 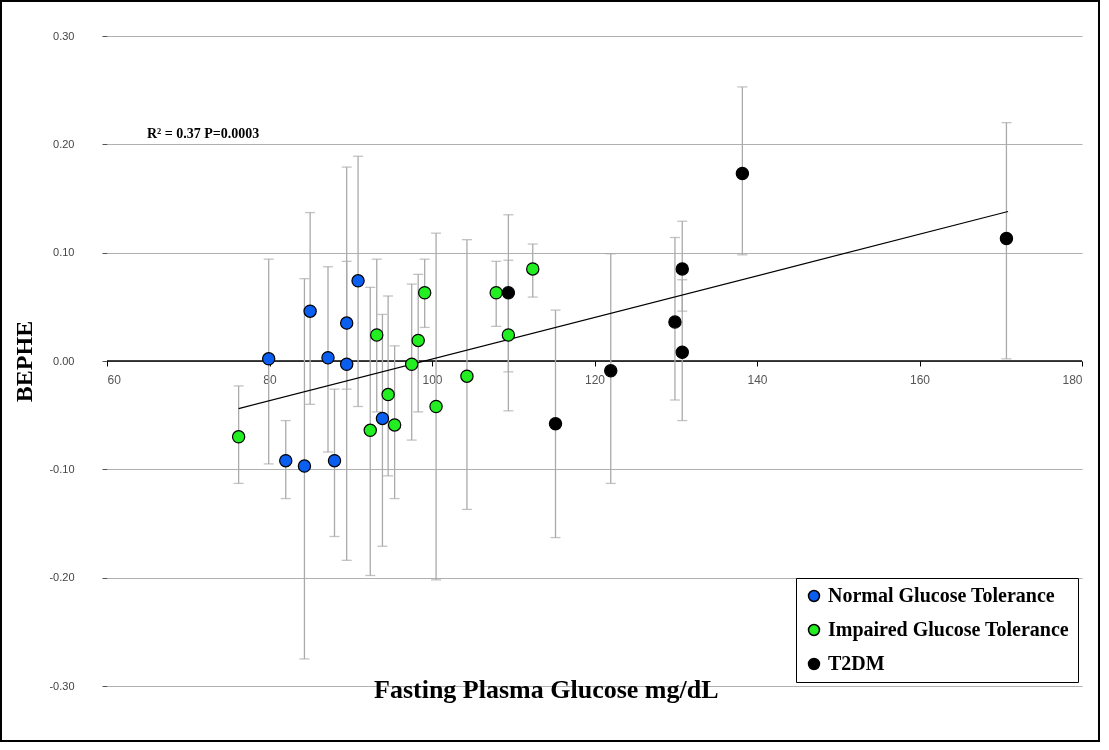 What do you see at coordinates (757, 379) in the screenshot?
I see `x-tick-label: 140` at bounding box center [757, 379].